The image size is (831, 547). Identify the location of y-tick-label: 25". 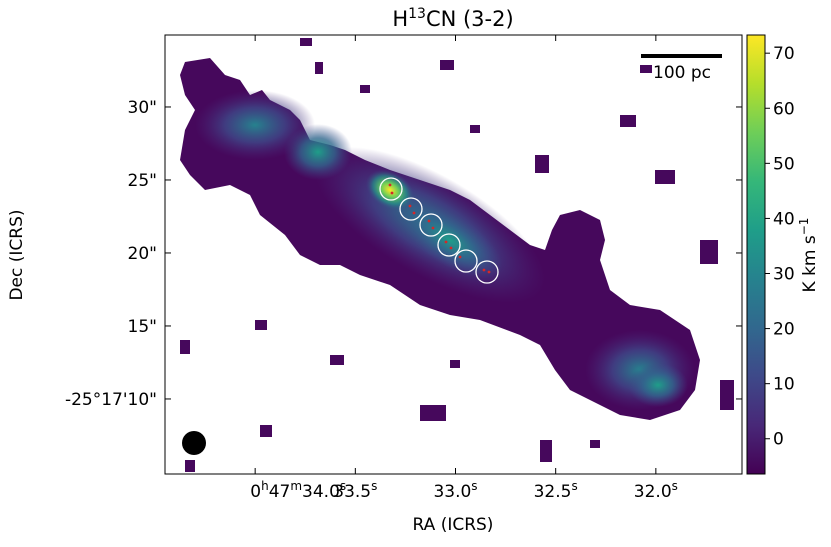
(142, 181).